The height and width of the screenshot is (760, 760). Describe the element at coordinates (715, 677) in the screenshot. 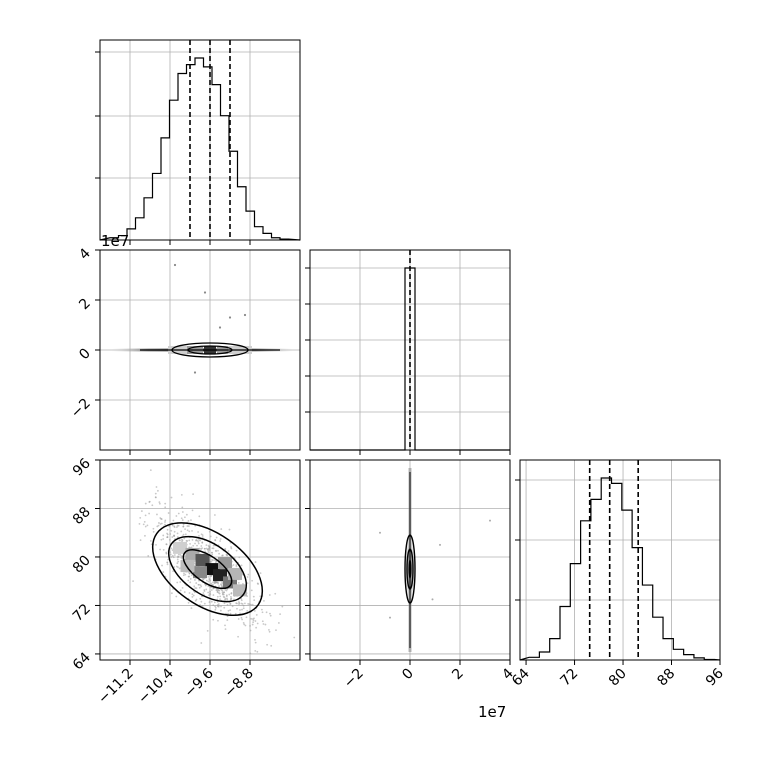

I see `tick-label: 96` at that location.